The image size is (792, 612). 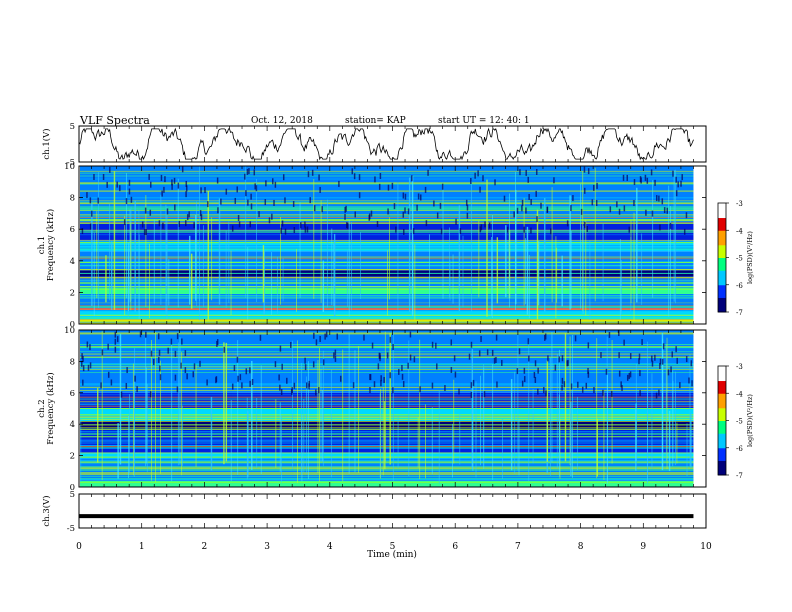 I want to click on colorbar-tick-label: -7, so click(x=739, y=476).